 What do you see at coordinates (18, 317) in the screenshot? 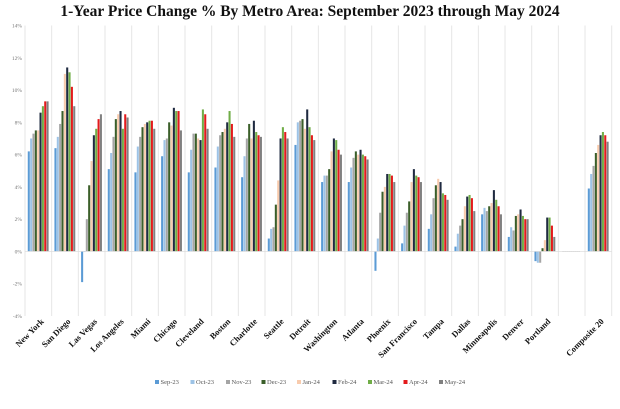
I see `y-tick-label: -4%` at bounding box center [18, 317].